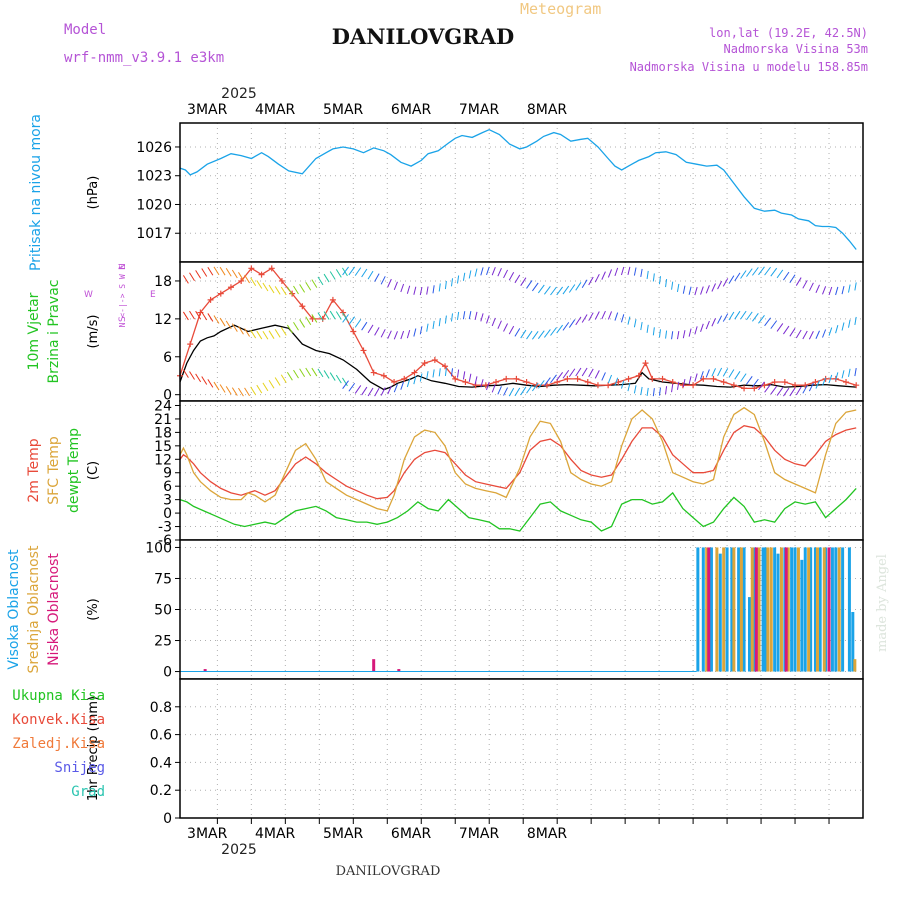  Describe the element at coordinates (163, 447) in the screenshot. I see `y-tick-label: 15` at that location.